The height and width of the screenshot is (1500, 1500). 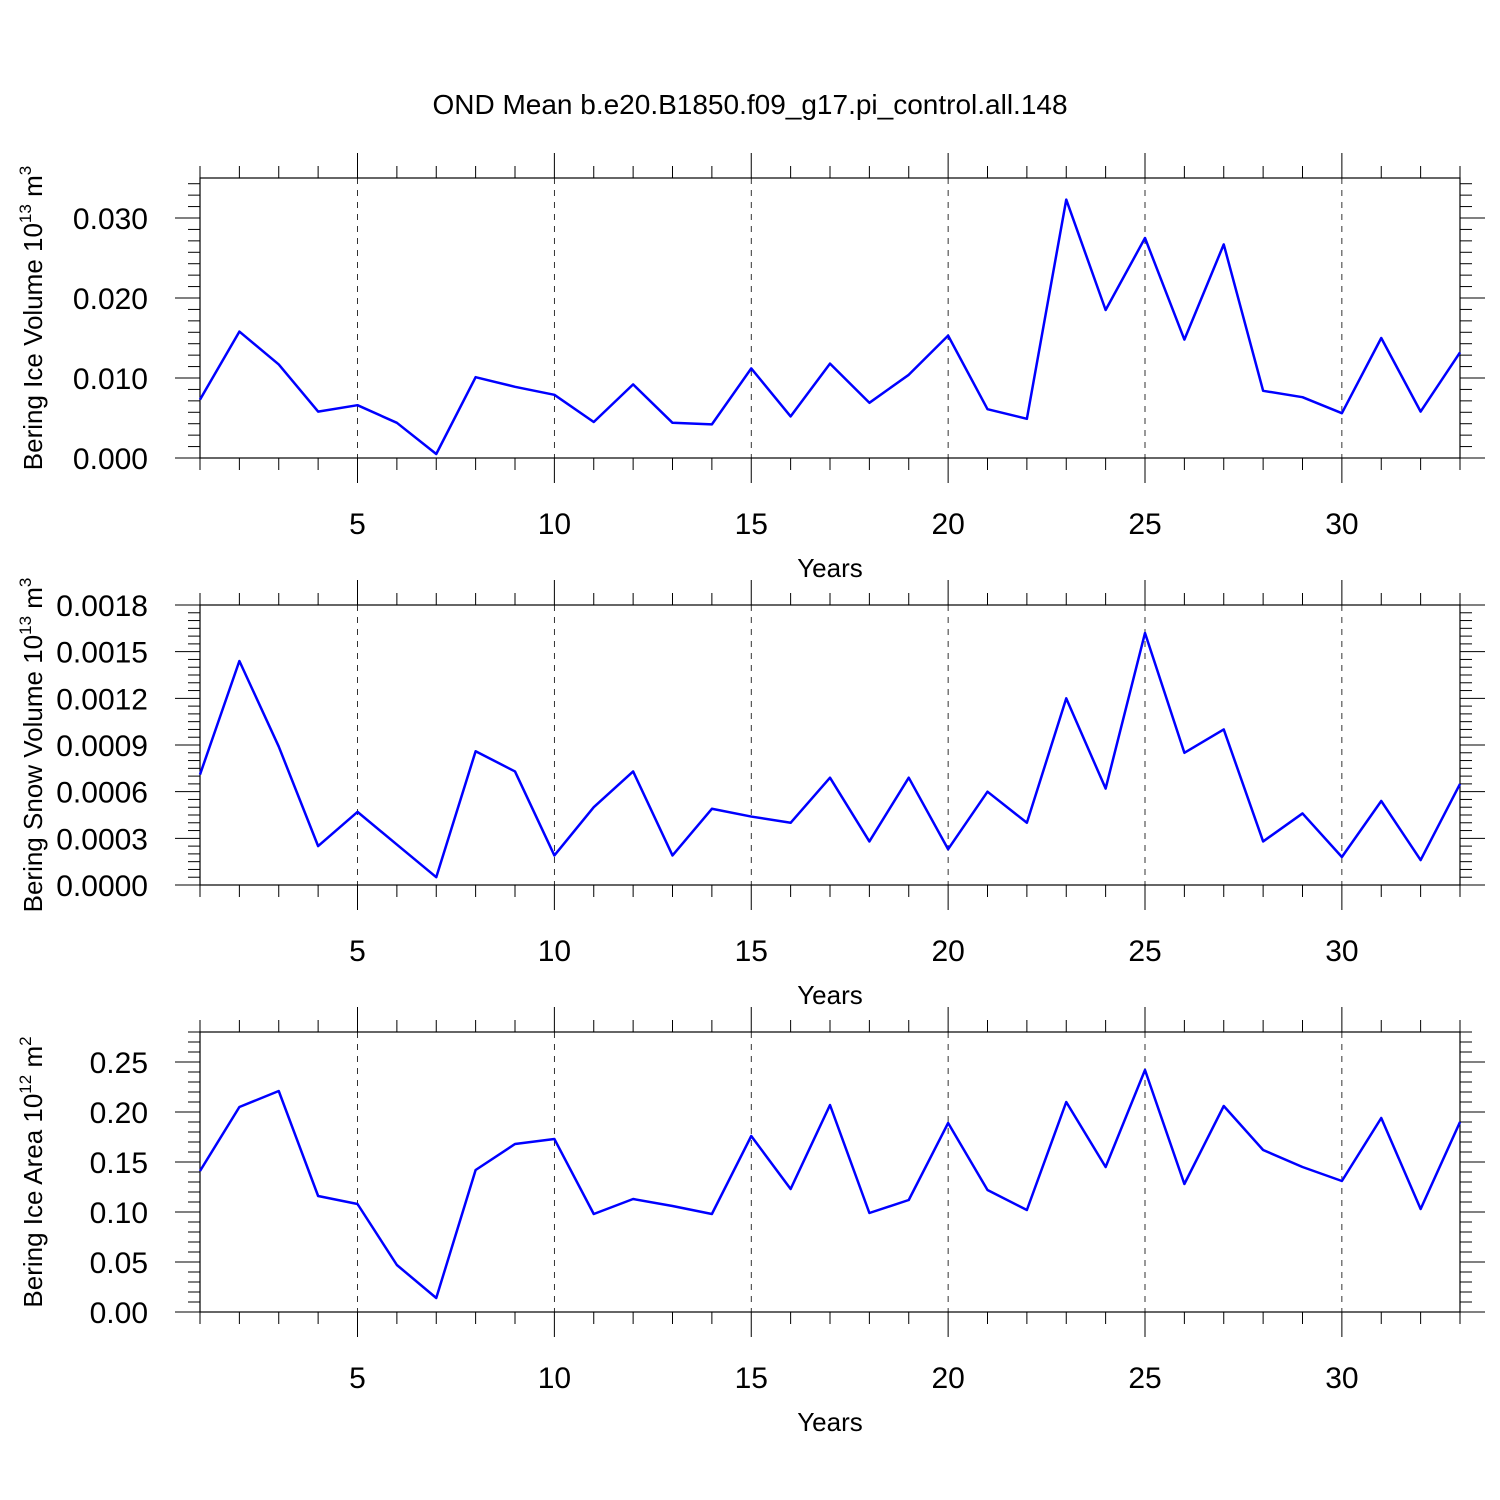 What do you see at coordinates (25, 1040) in the screenshot?
I see `y-axis-label-unit-exponent: 2` at bounding box center [25, 1040].